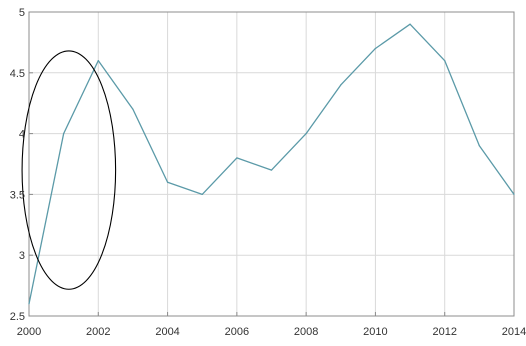  What do you see at coordinates (514, 332) in the screenshot?
I see `x-tick-label: 2014` at bounding box center [514, 332].